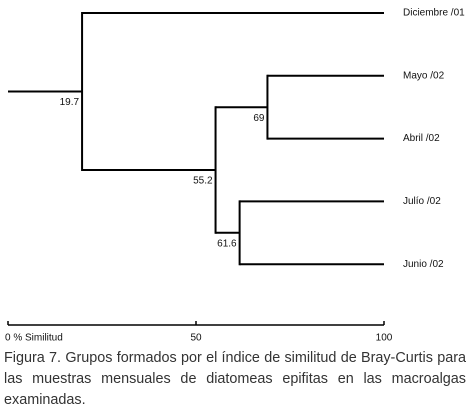 Image resolution: width=469 pixels, height=419 pixels. Describe the element at coordinates (384, 338) in the screenshot. I see `x-tick-label: 100` at that location.